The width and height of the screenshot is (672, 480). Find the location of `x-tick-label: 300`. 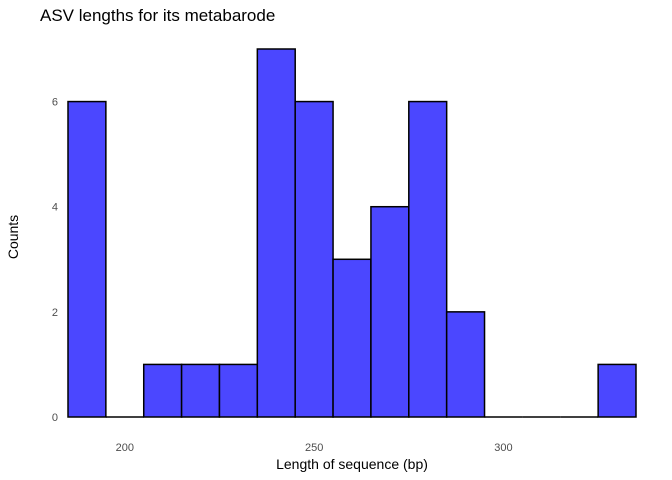

x-tick-label: 300 is located at coordinates (503, 448).